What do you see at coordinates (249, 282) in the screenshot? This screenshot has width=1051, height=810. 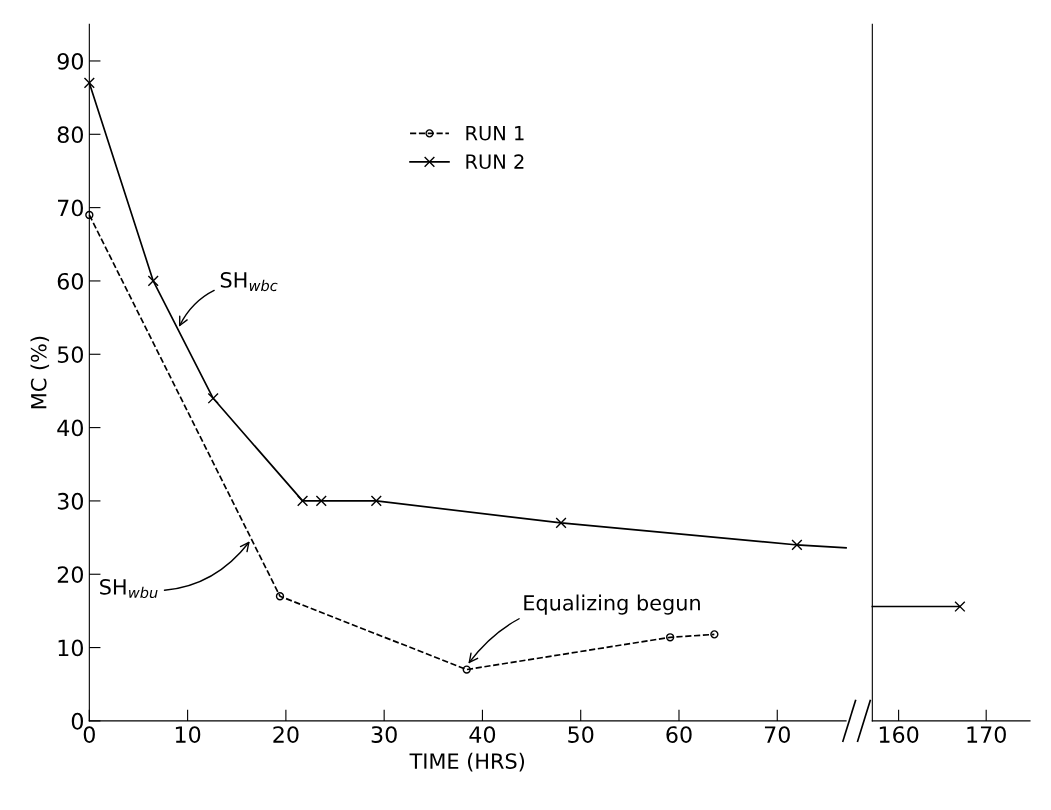 I see `annotation: SH$_{wbc}$` at bounding box center [249, 282].